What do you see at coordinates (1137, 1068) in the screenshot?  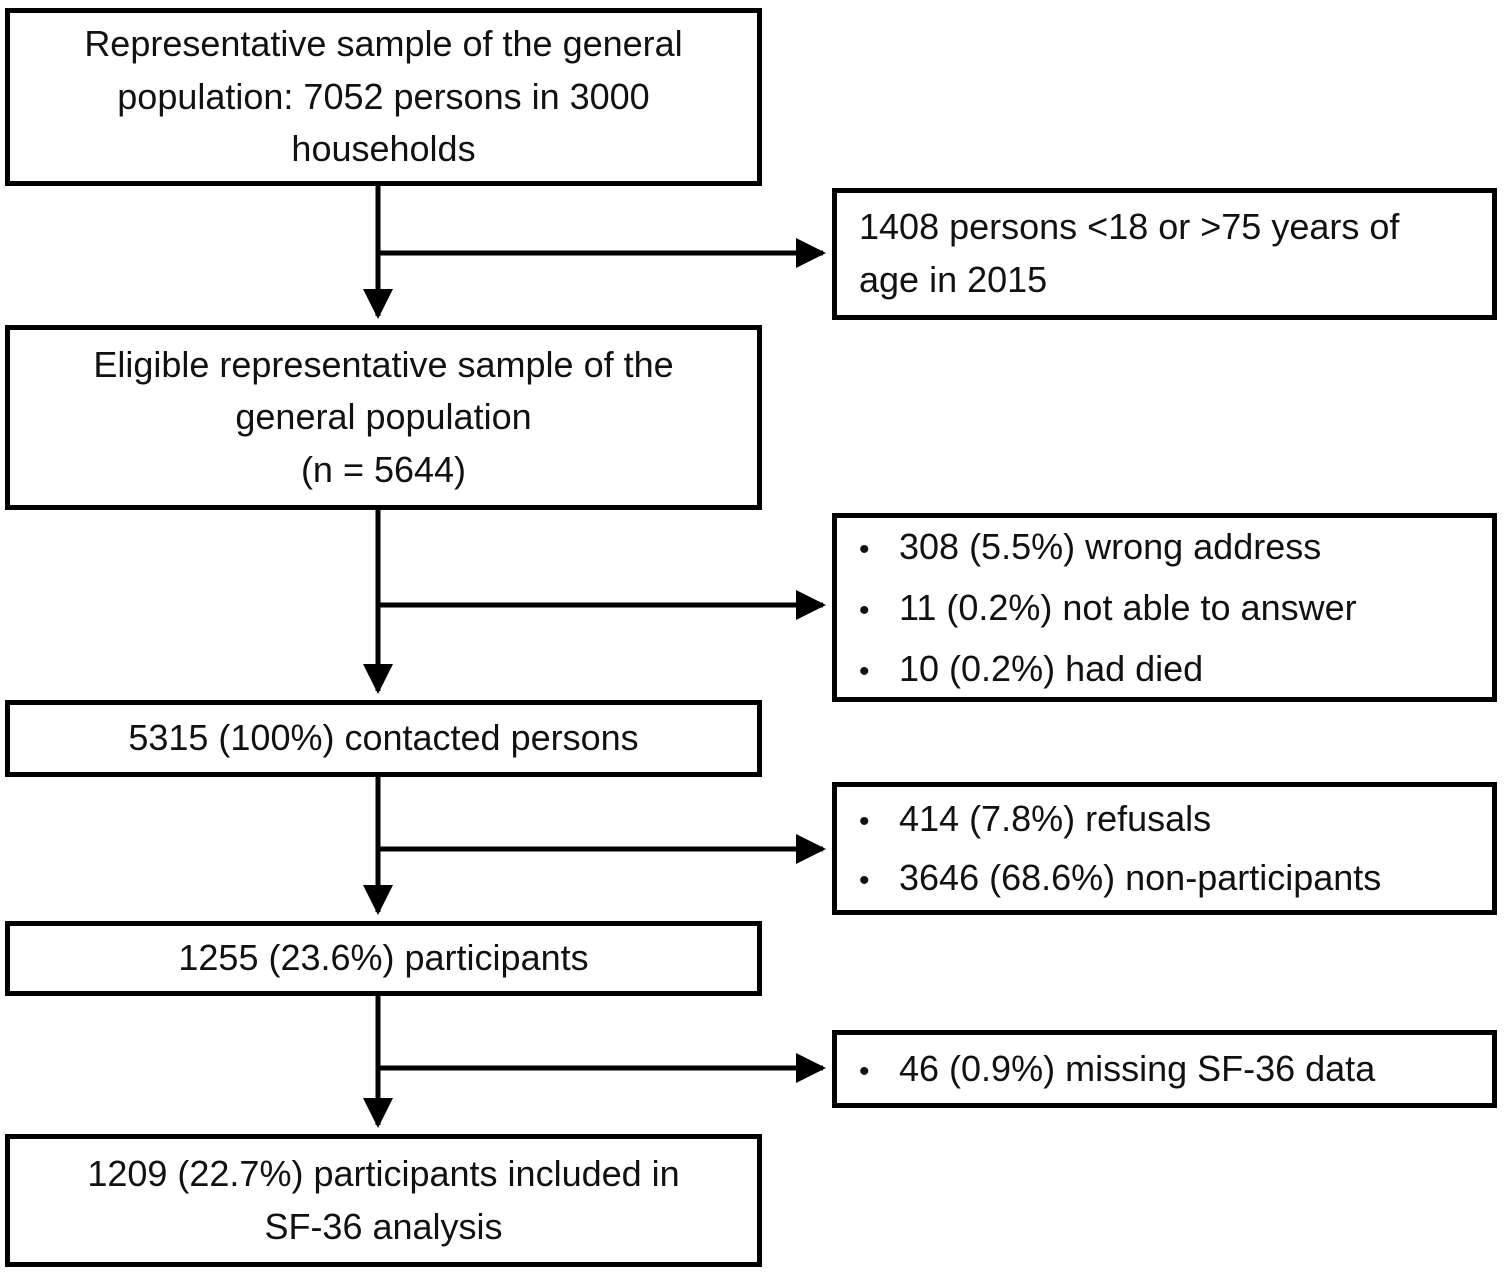 I see `bullet-text: 46 (0.9%) missing SF-36 data` at bounding box center [1137, 1068].